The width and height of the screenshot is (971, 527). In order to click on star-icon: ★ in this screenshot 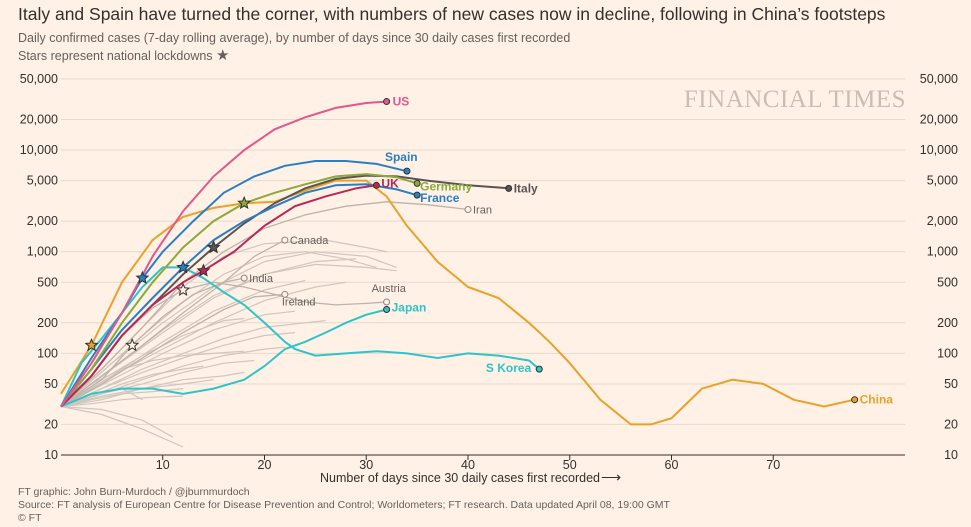, I will do `click(223, 55)`.